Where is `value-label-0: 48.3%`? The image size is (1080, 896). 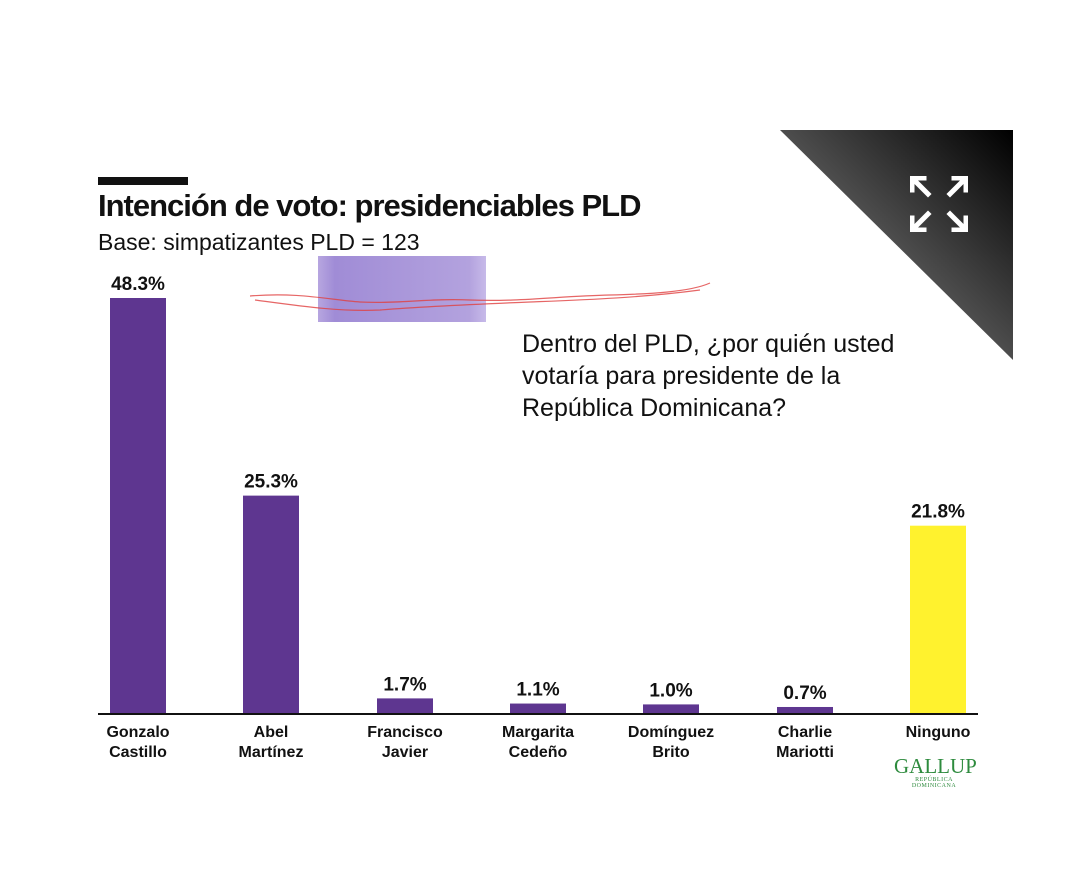
value-label-0: 48.3% is located at coordinates (138, 284).